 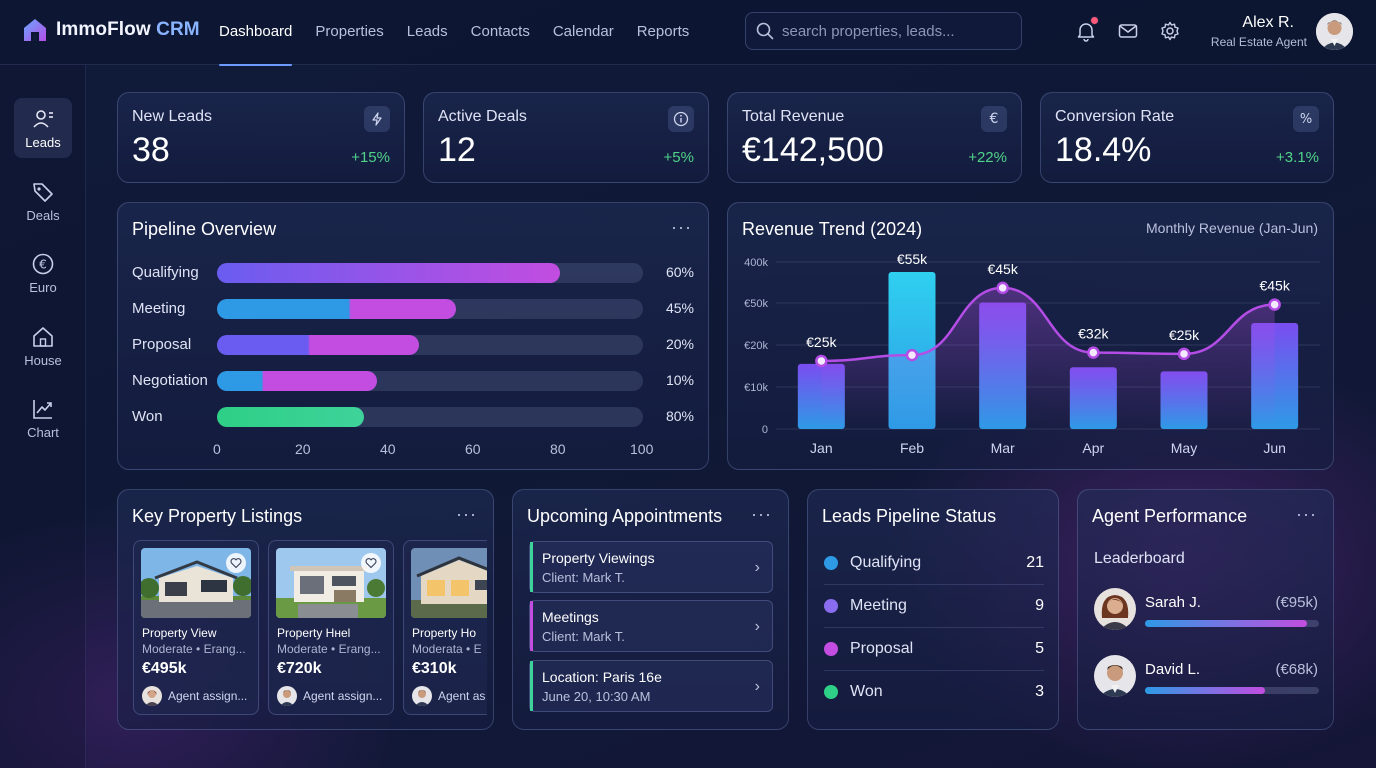 What do you see at coordinates (1115, 116) in the screenshot?
I see `kpi-title: Conversion Rate` at bounding box center [1115, 116].